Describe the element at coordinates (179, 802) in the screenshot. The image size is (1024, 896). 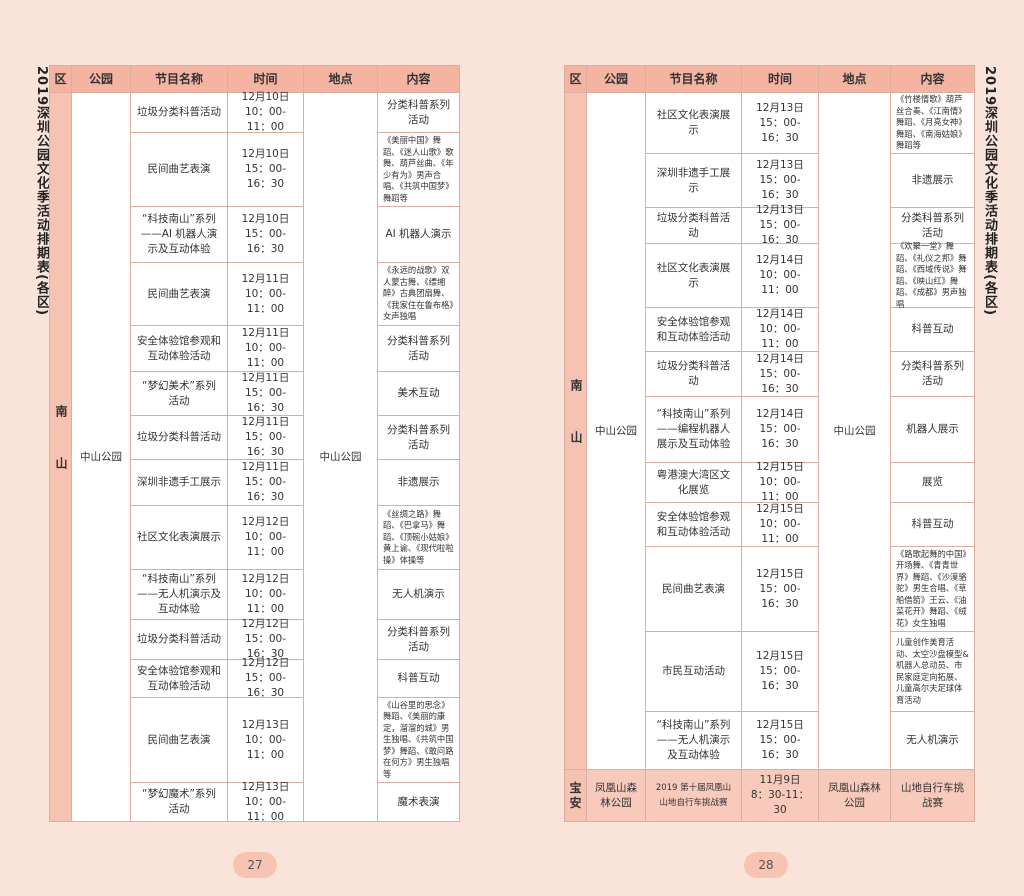
I see `program-cell: “梦幻魔术”系列活动` at that location.